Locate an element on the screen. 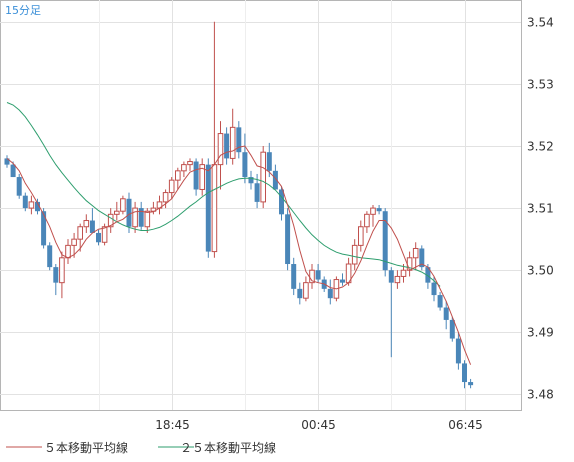 Image resolution: width=574 pixels, height=462 pixels. y-tick-label: 3.50 is located at coordinates (540, 271).